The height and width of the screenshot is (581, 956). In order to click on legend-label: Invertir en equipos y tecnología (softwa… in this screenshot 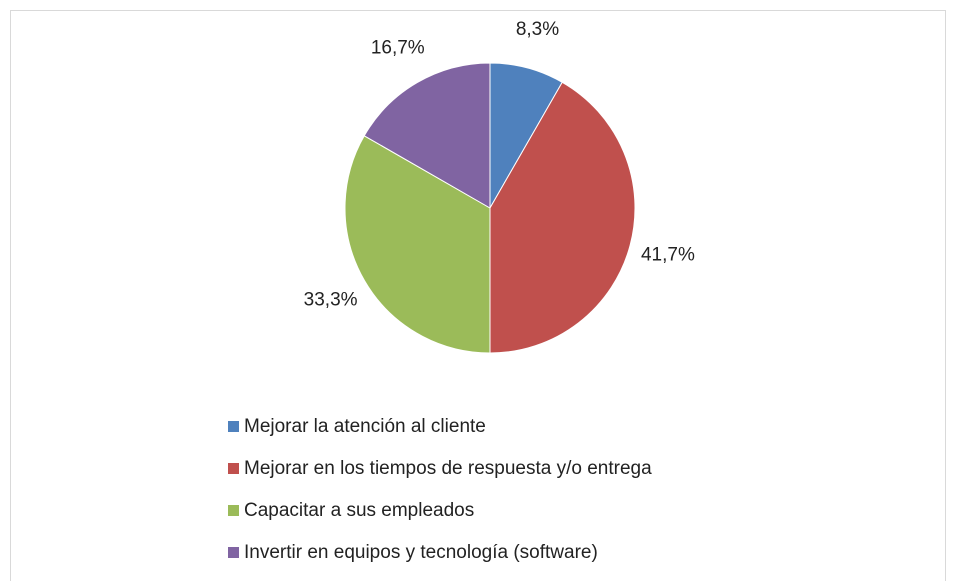, I will do `click(421, 552)`.